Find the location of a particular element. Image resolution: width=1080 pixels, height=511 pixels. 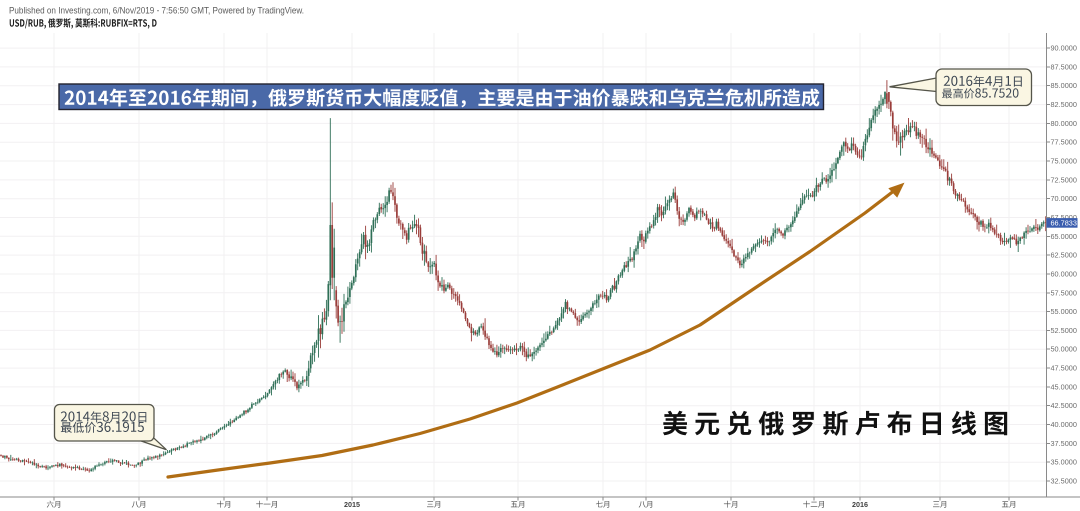

svg-text: 45.0000 is located at coordinates (1064, 386).